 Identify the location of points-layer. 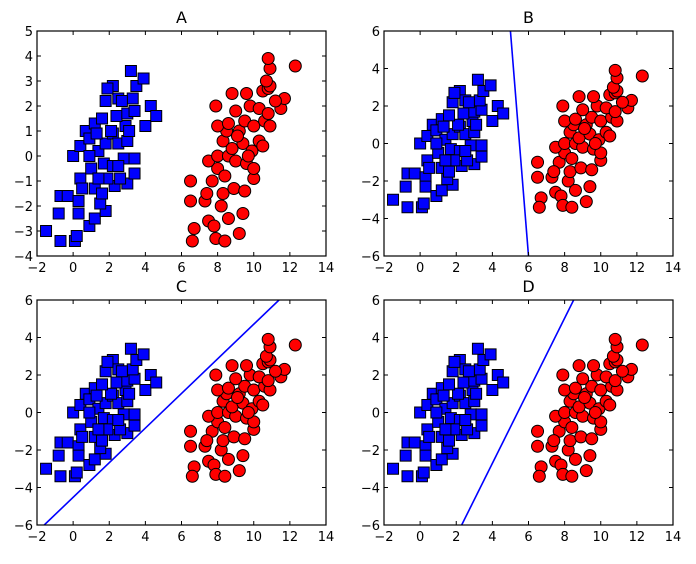
(171, 150).